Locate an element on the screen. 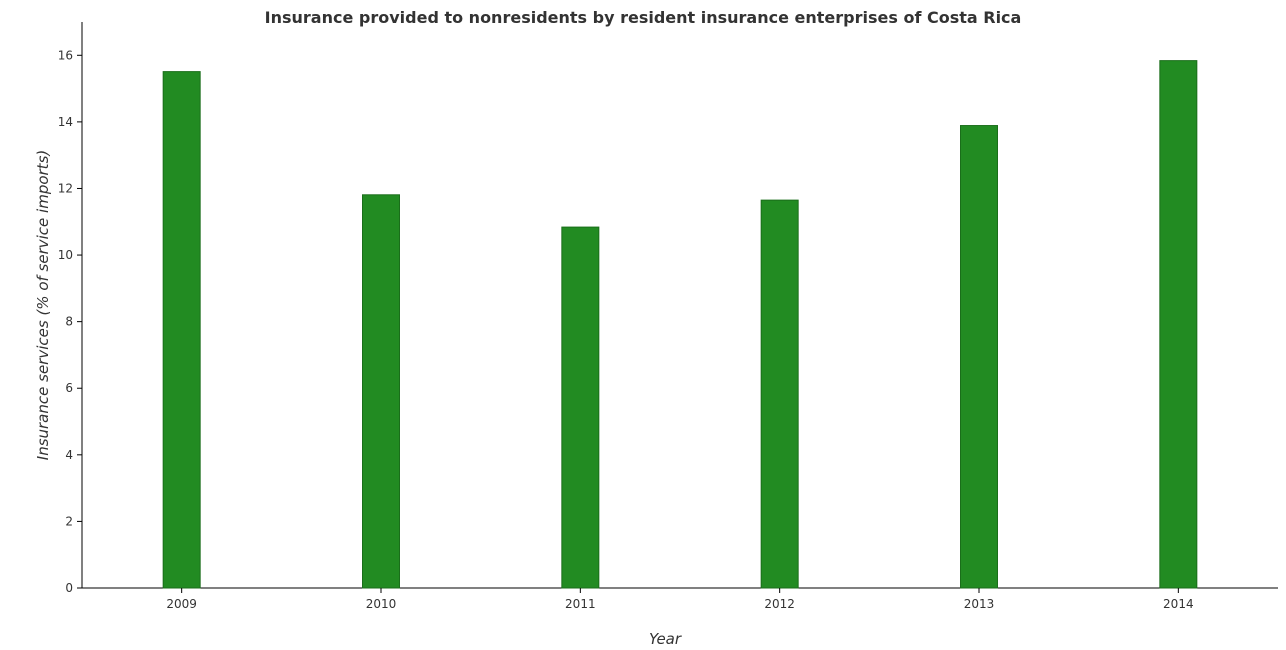 Image resolution: width=1286 pixels, height=650 pixels. bar-2011 is located at coordinates (580, 407).